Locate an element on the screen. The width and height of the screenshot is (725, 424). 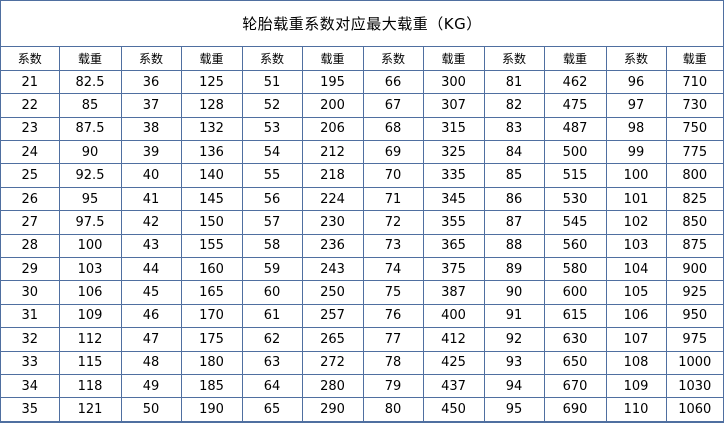
load-index-cell: 110 is located at coordinates (636, 409).